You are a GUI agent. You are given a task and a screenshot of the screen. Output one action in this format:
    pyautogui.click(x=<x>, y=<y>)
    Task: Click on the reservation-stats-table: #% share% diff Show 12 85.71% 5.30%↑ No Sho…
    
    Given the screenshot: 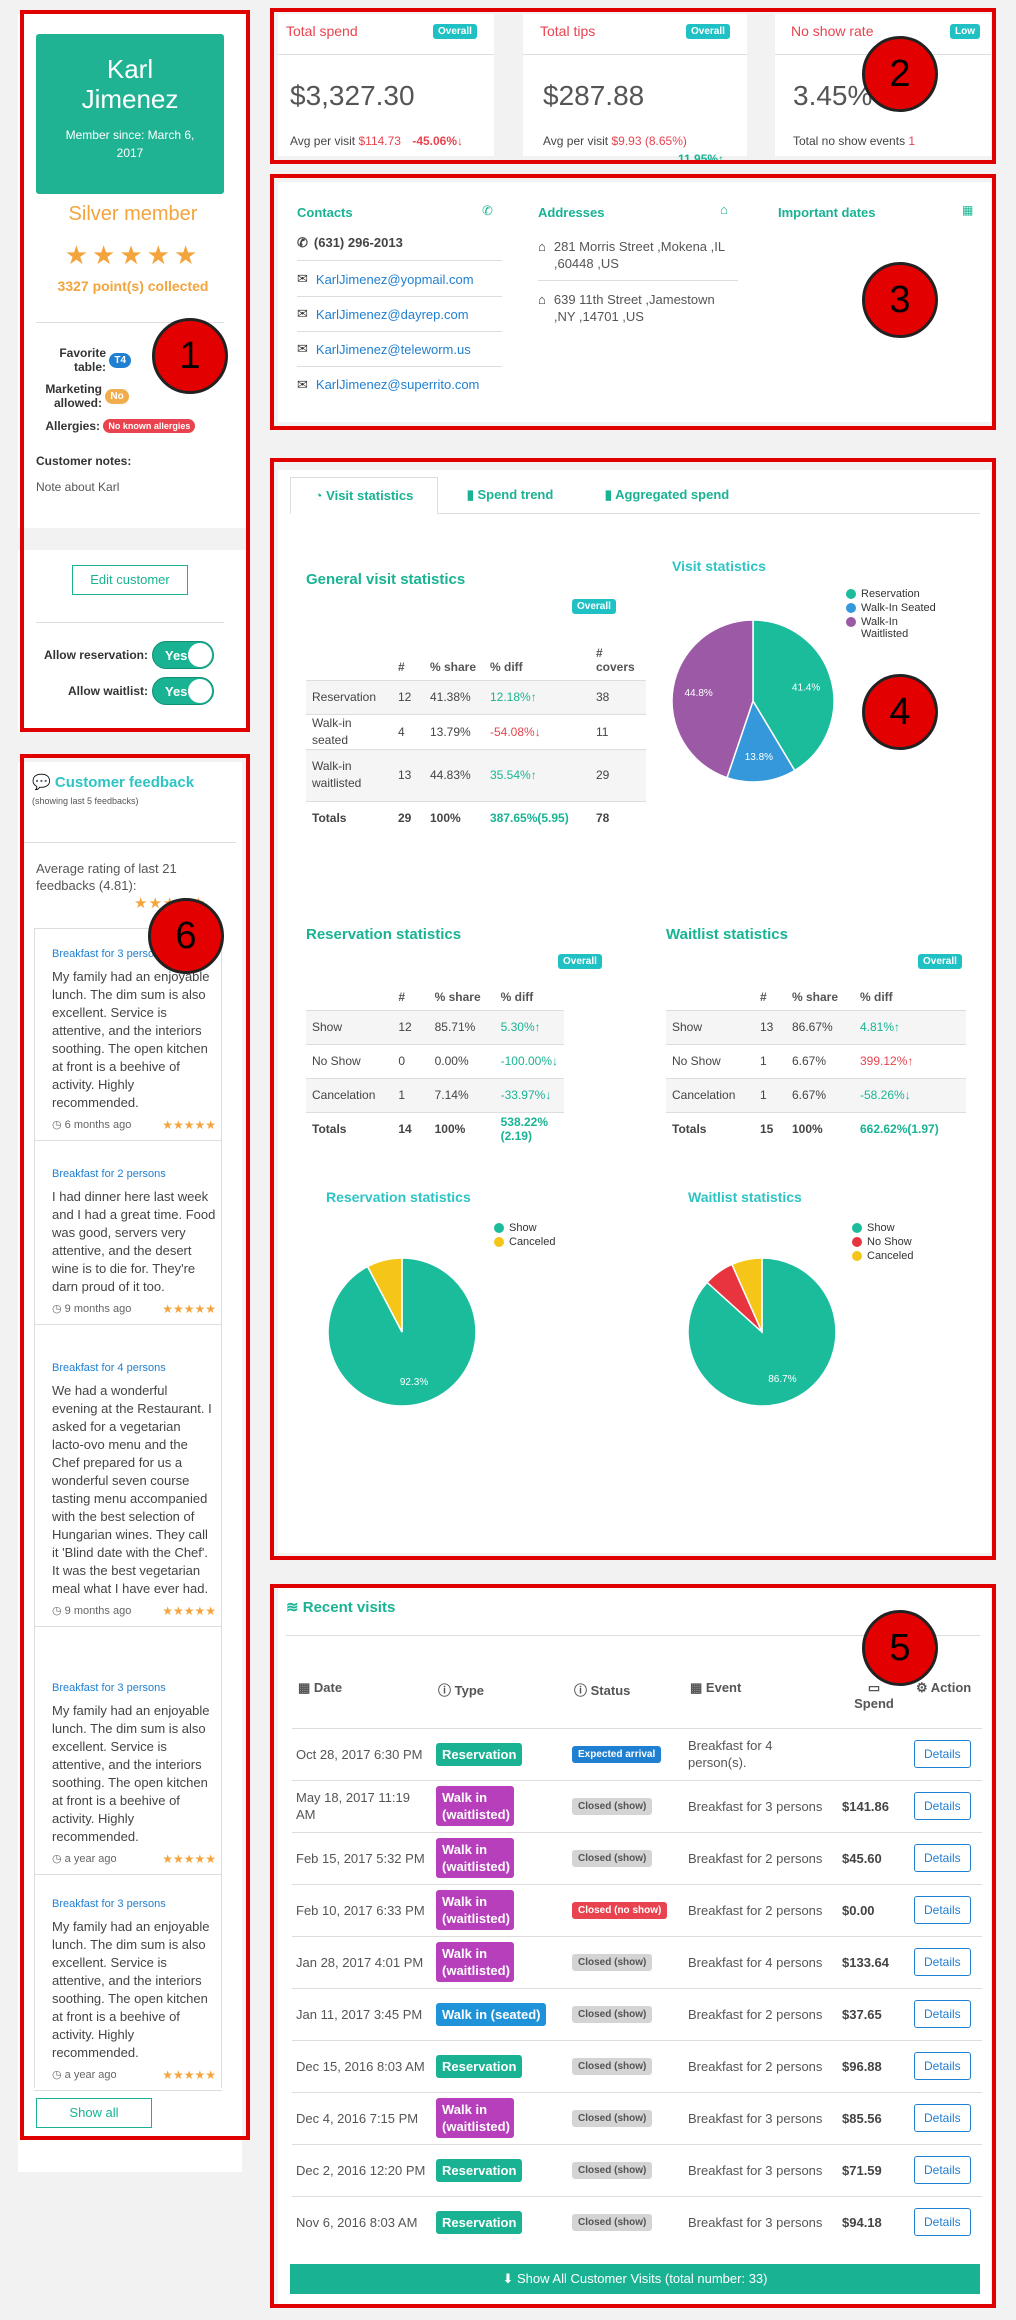 What is the action you would take?
    pyautogui.click(x=435, y=1063)
    